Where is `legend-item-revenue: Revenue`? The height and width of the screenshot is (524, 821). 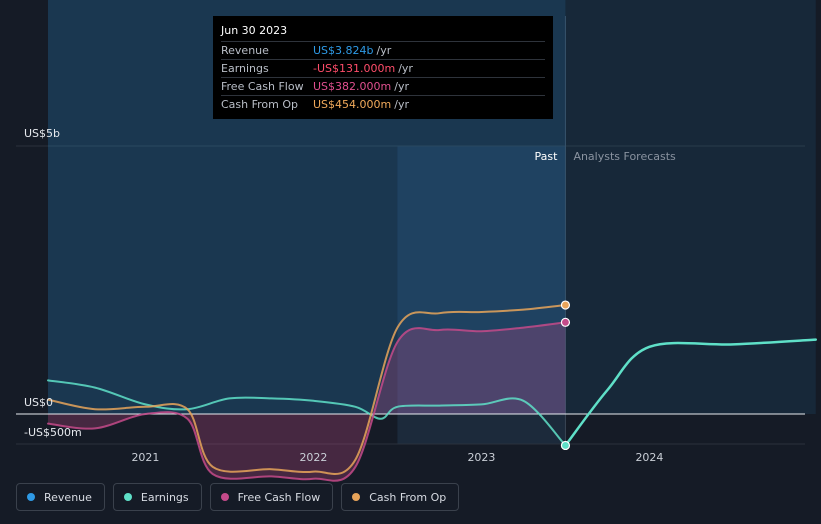 legend-item-revenue: Revenue is located at coordinates (60, 497).